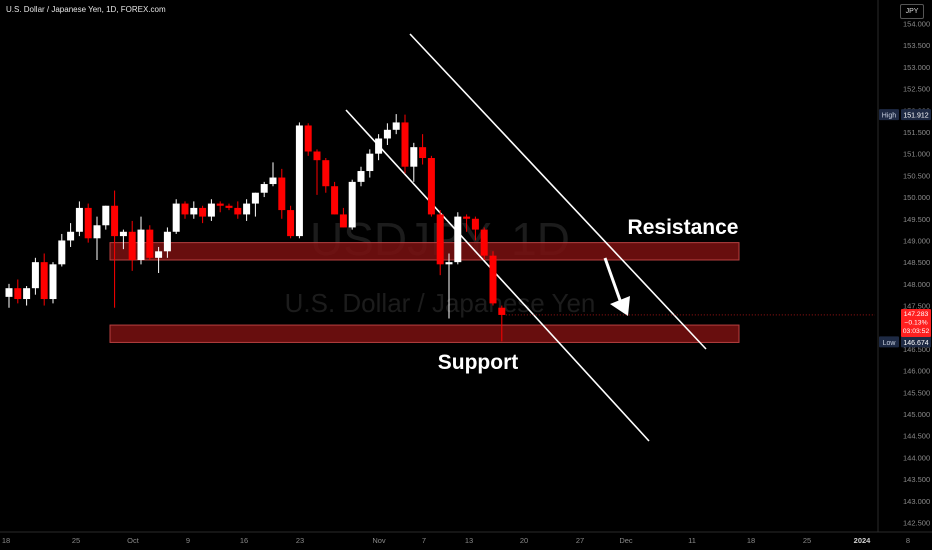  What do you see at coordinates (916, 331) in the screenshot?
I see `last-price-timer: 03:03:52` at bounding box center [916, 331].